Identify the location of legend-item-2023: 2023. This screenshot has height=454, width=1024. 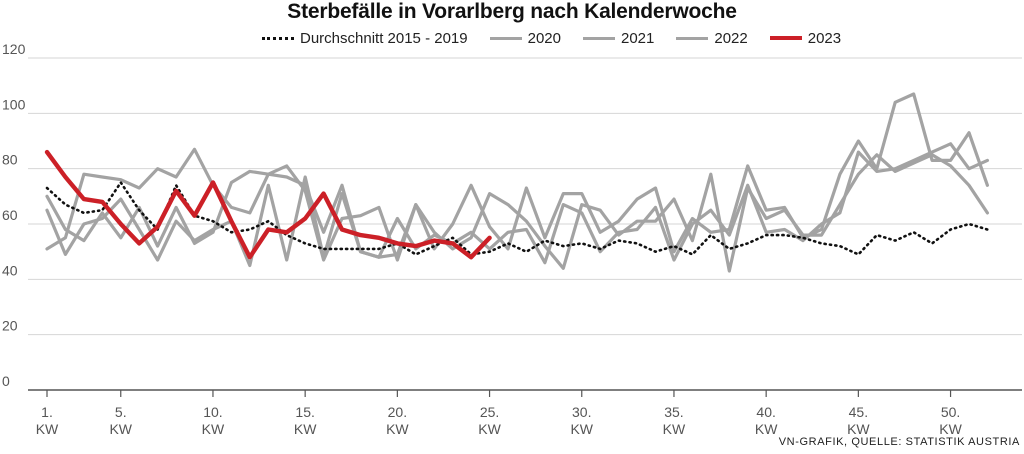
(805, 38).